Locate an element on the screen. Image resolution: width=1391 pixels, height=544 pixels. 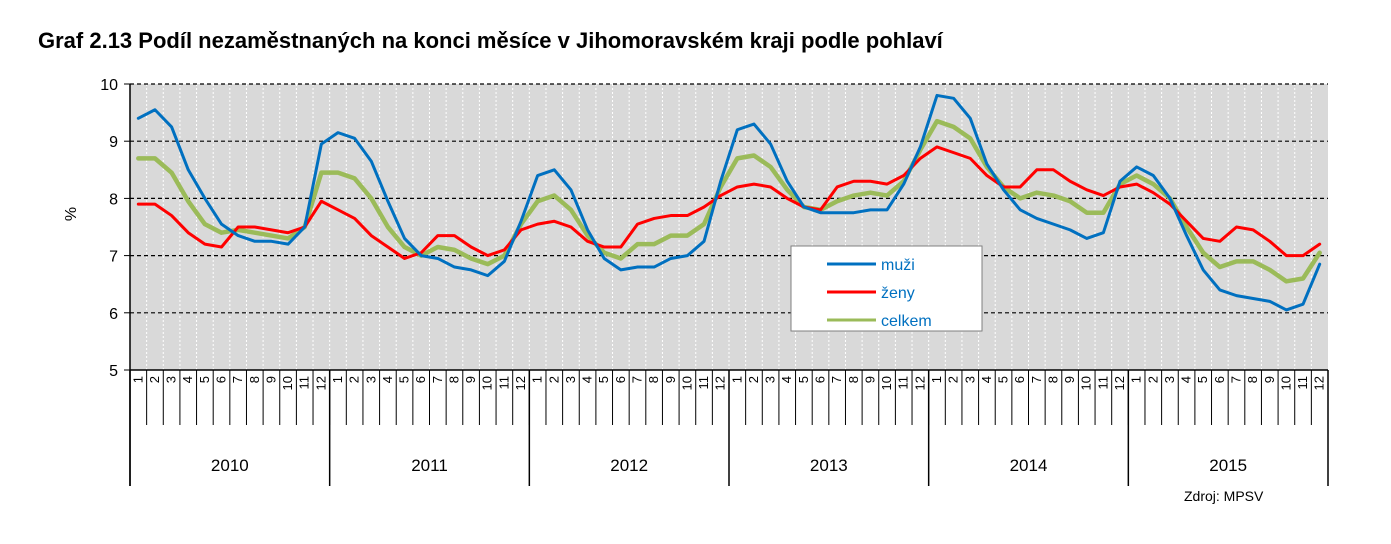
source-note: Zdroj: MPSV is located at coordinates (1224, 496).